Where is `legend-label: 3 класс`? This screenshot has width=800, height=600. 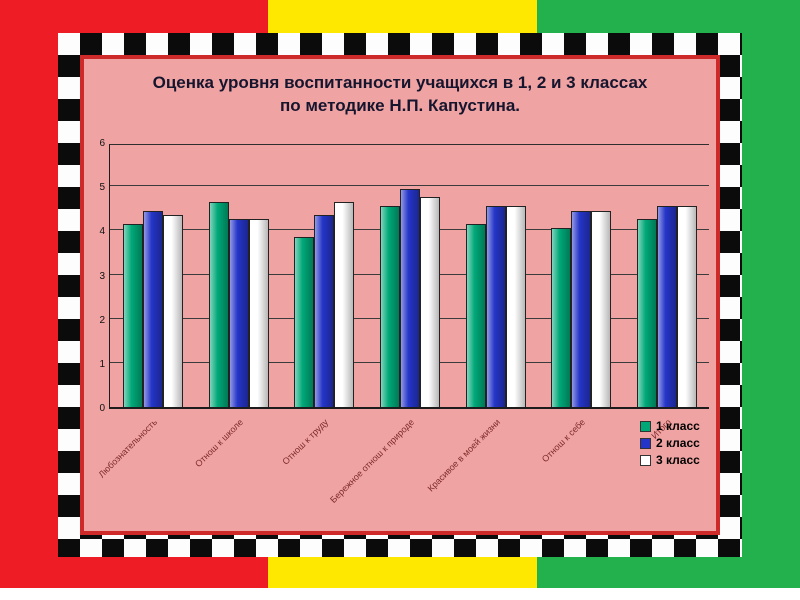 legend-label: 3 класс is located at coordinates (678, 460).